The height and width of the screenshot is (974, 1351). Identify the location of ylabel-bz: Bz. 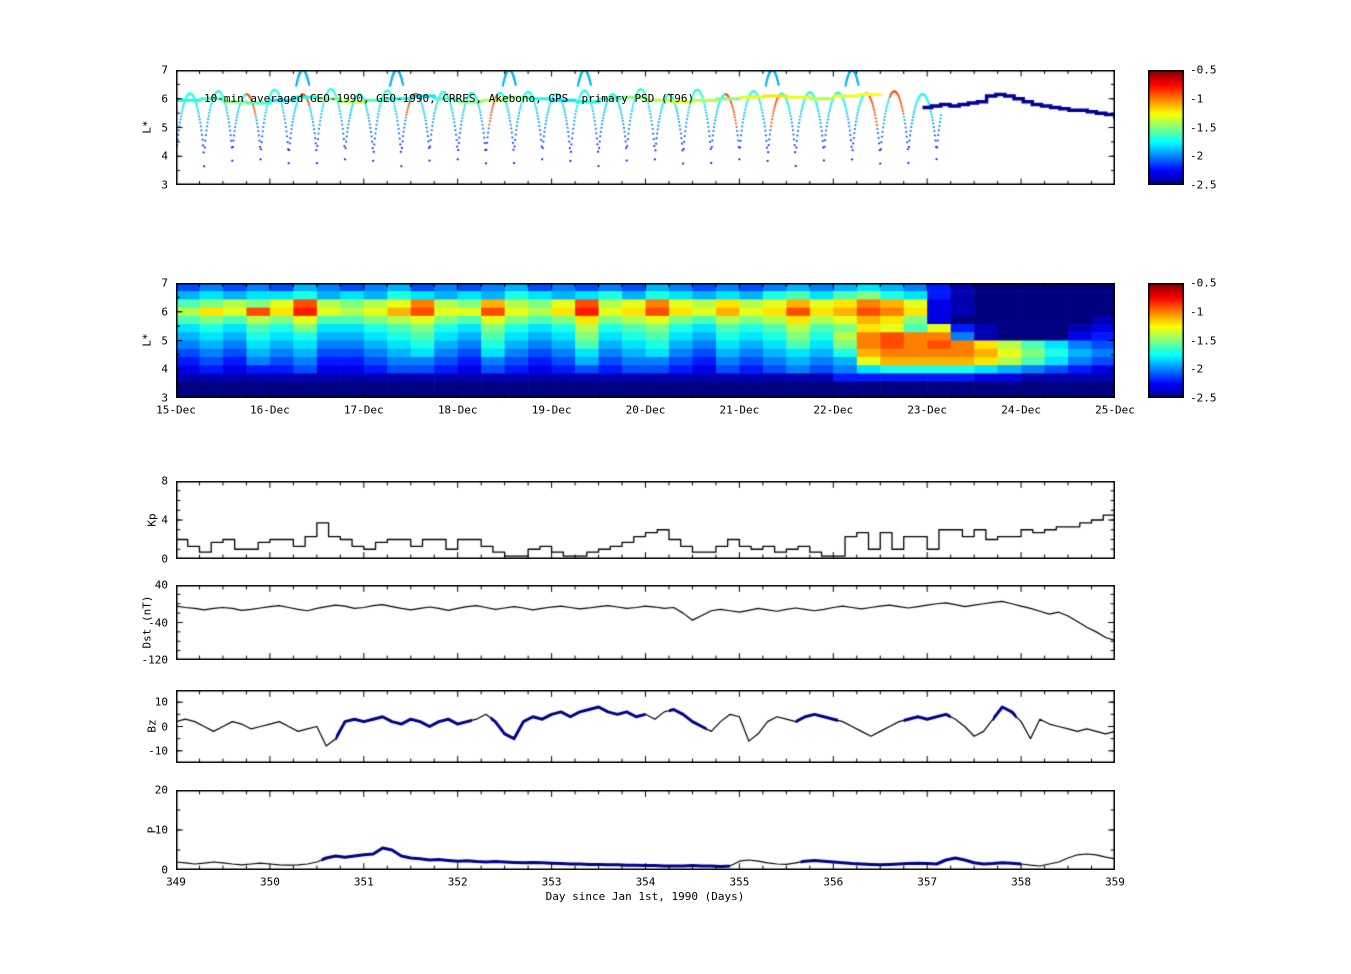
(152, 726).